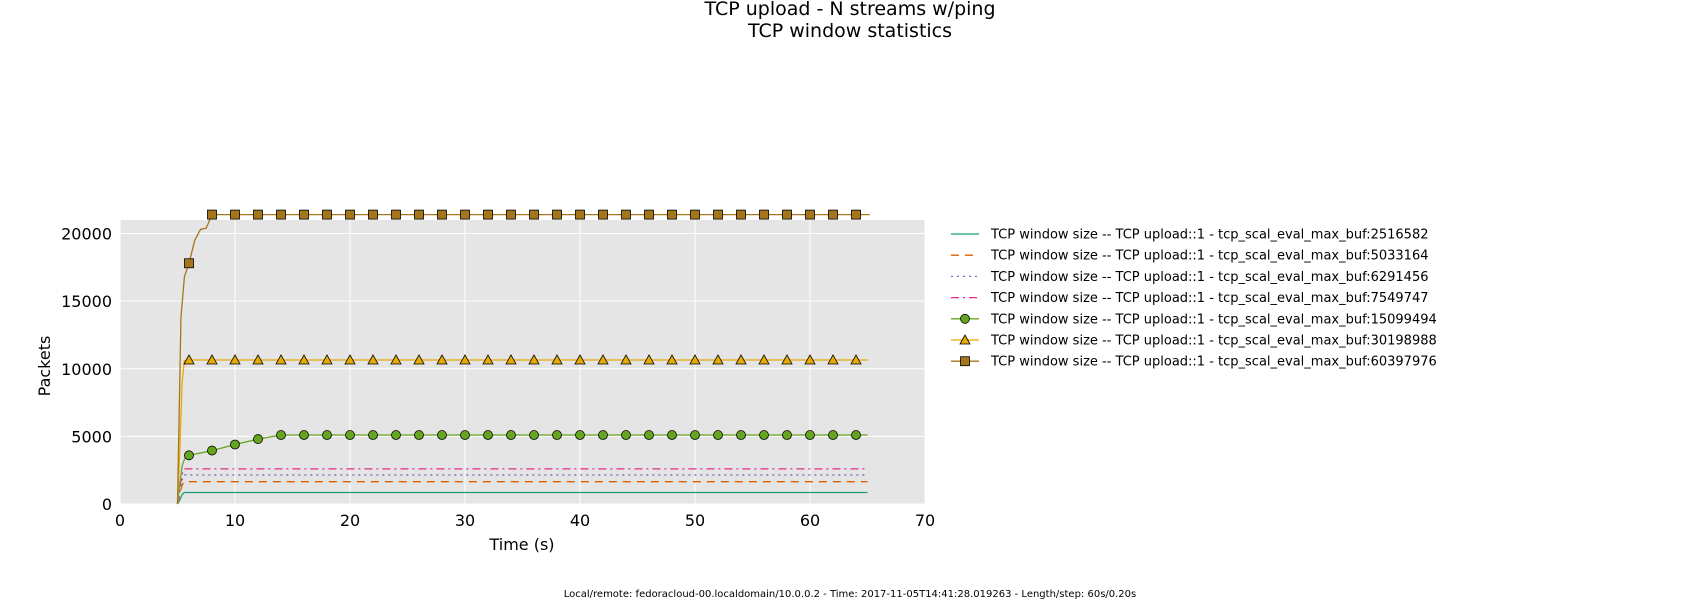 The height and width of the screenshot is (600, 1700). I want to click on y-tick-label: 10000, so click(86, 369).